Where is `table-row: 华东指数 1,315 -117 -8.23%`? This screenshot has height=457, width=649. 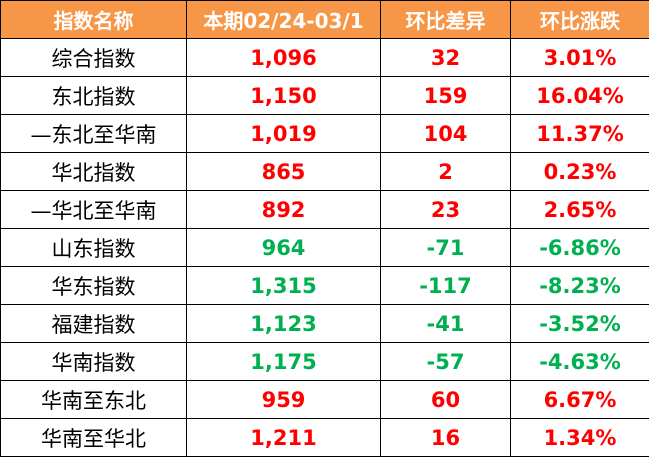 table-row: 华东指数 1,315 -117 -8.23% is located at coordinates (324, 285).